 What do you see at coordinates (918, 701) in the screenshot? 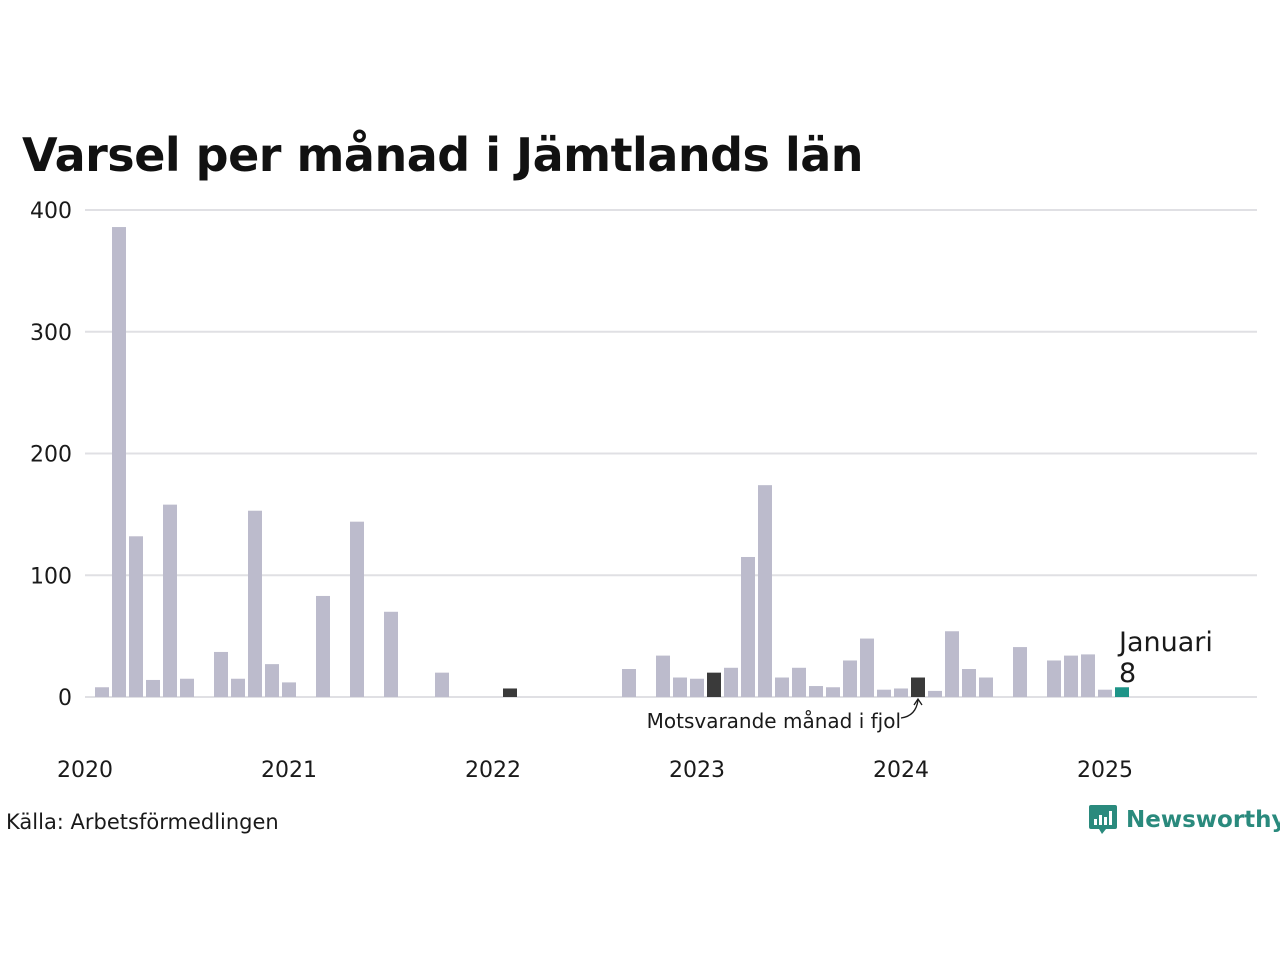
I see `annotation-arrowhead` at bounding box center [918, 701].